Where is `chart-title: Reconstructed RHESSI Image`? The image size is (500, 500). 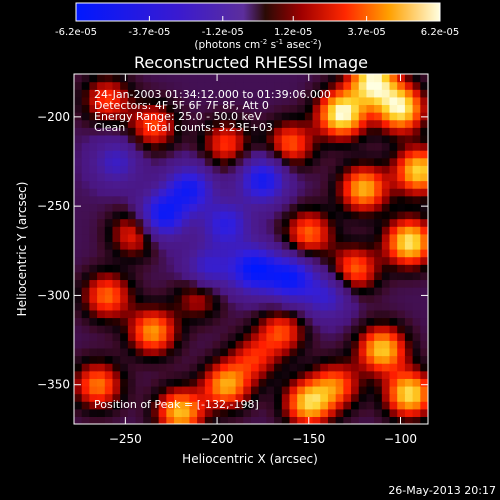
chart-title: Reconstructed RHESSI Image is located at coordinates (251, 62).